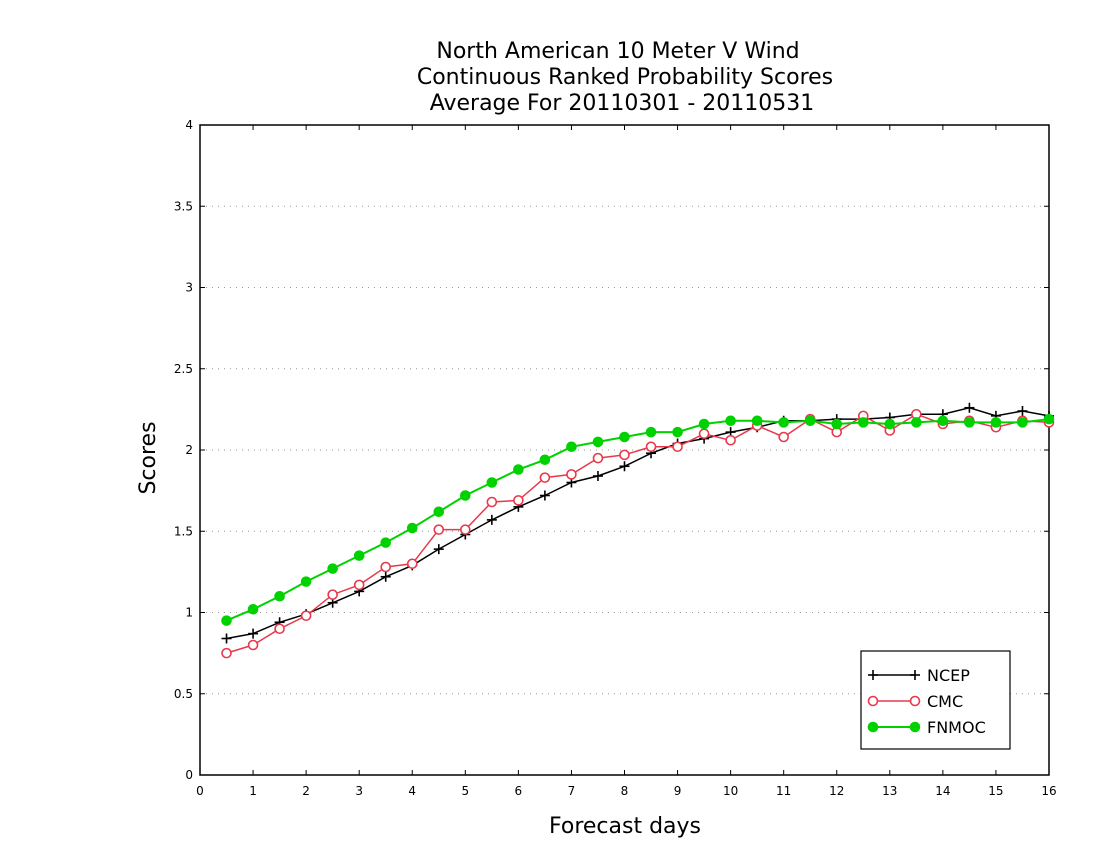 The width and height of the screenshot is (1100, 850). Describe the element at coordinates (189, 613) in the screenshot. I see `y-tick-label: 1` at that location.